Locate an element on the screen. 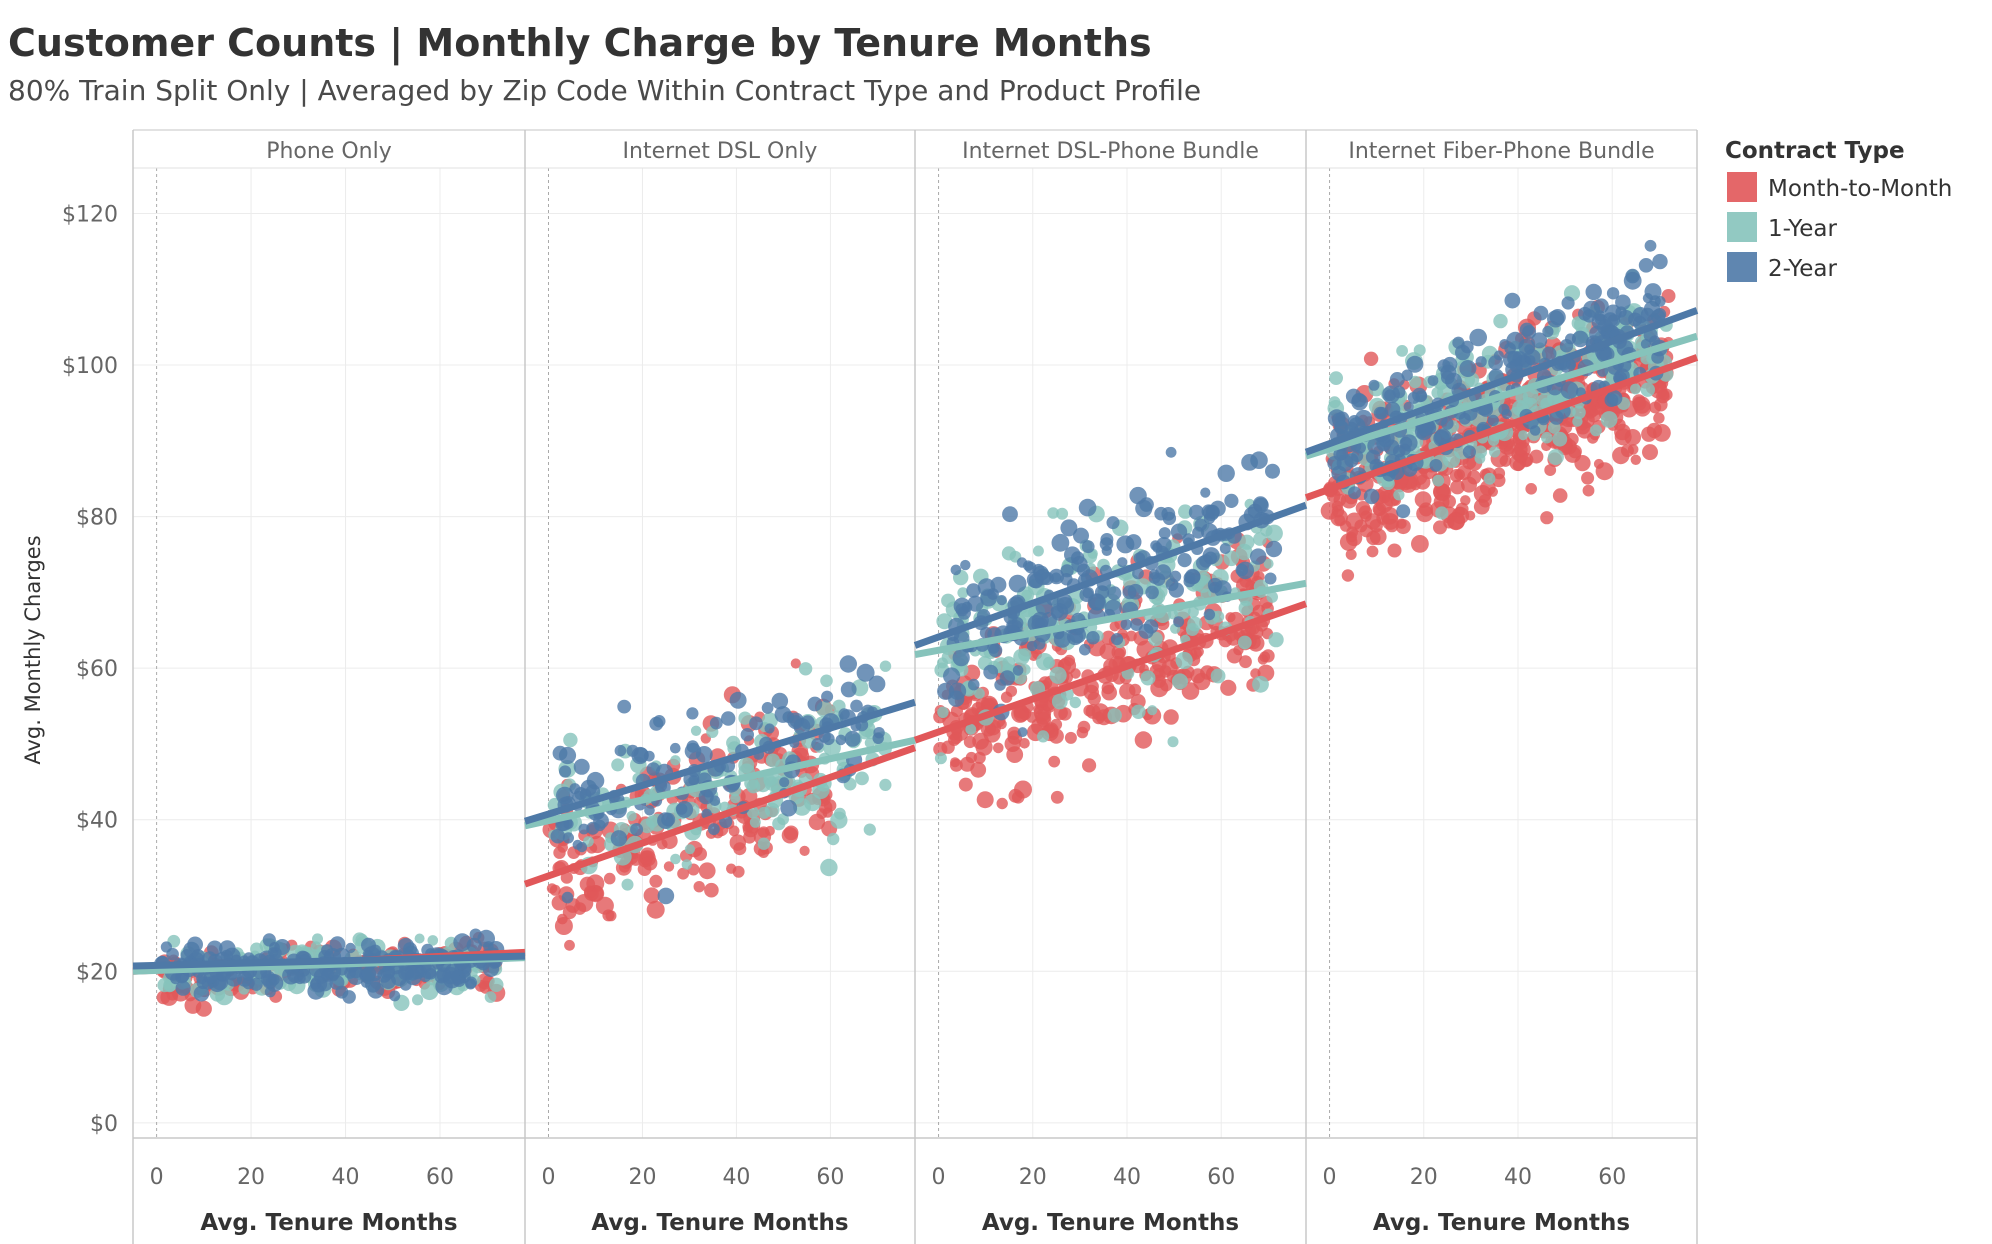  legend-label: Month-to-Month is located at coordinates (1860, 189).